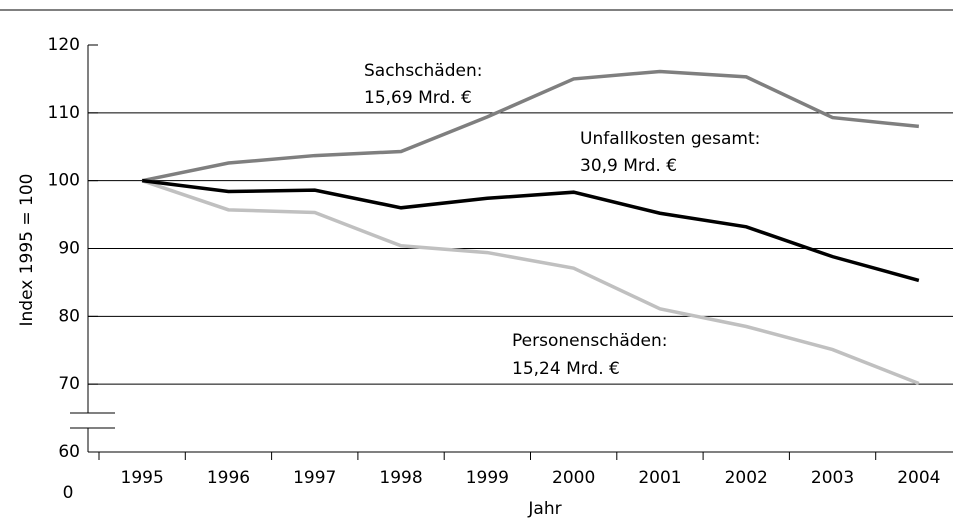  I want to click on x-tick-label: 1995, so click(142, 478).